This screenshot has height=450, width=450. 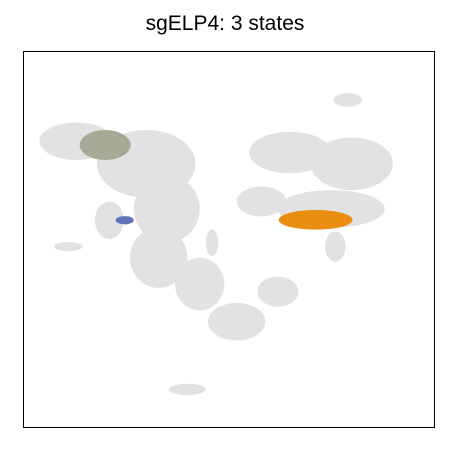 I want to click on chart-title: sgELP4: 3 states, so click(x=225, y=23).